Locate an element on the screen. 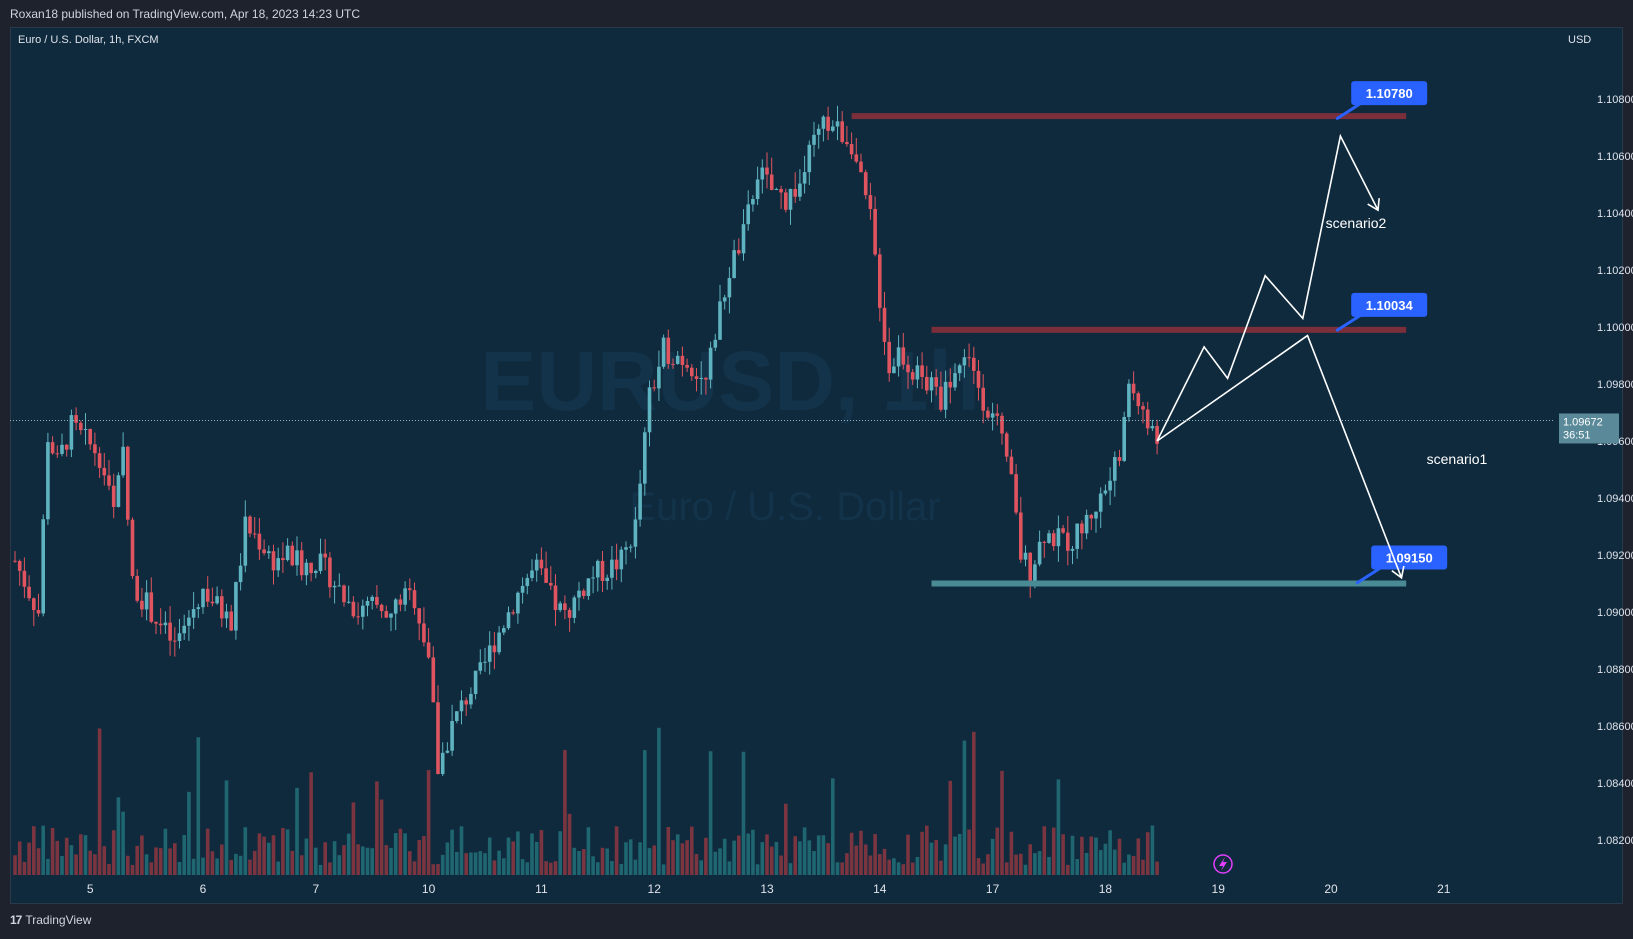 The width and height of the screenshot is (1633, 939). y-tick-label: 1.09800 is located at coordinates (1615, 385).